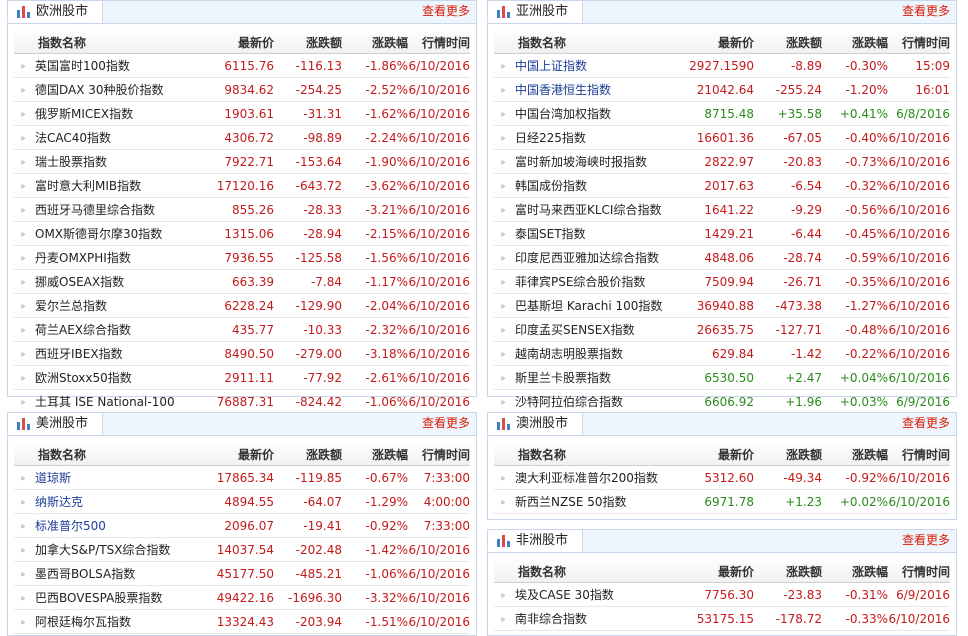 The width and height of the screenshot is (968, 636). I want to click on table-row: » 泰国SET指数 1429.21 -6.44 -0.45% 6/10/2016, so click(722, 233).